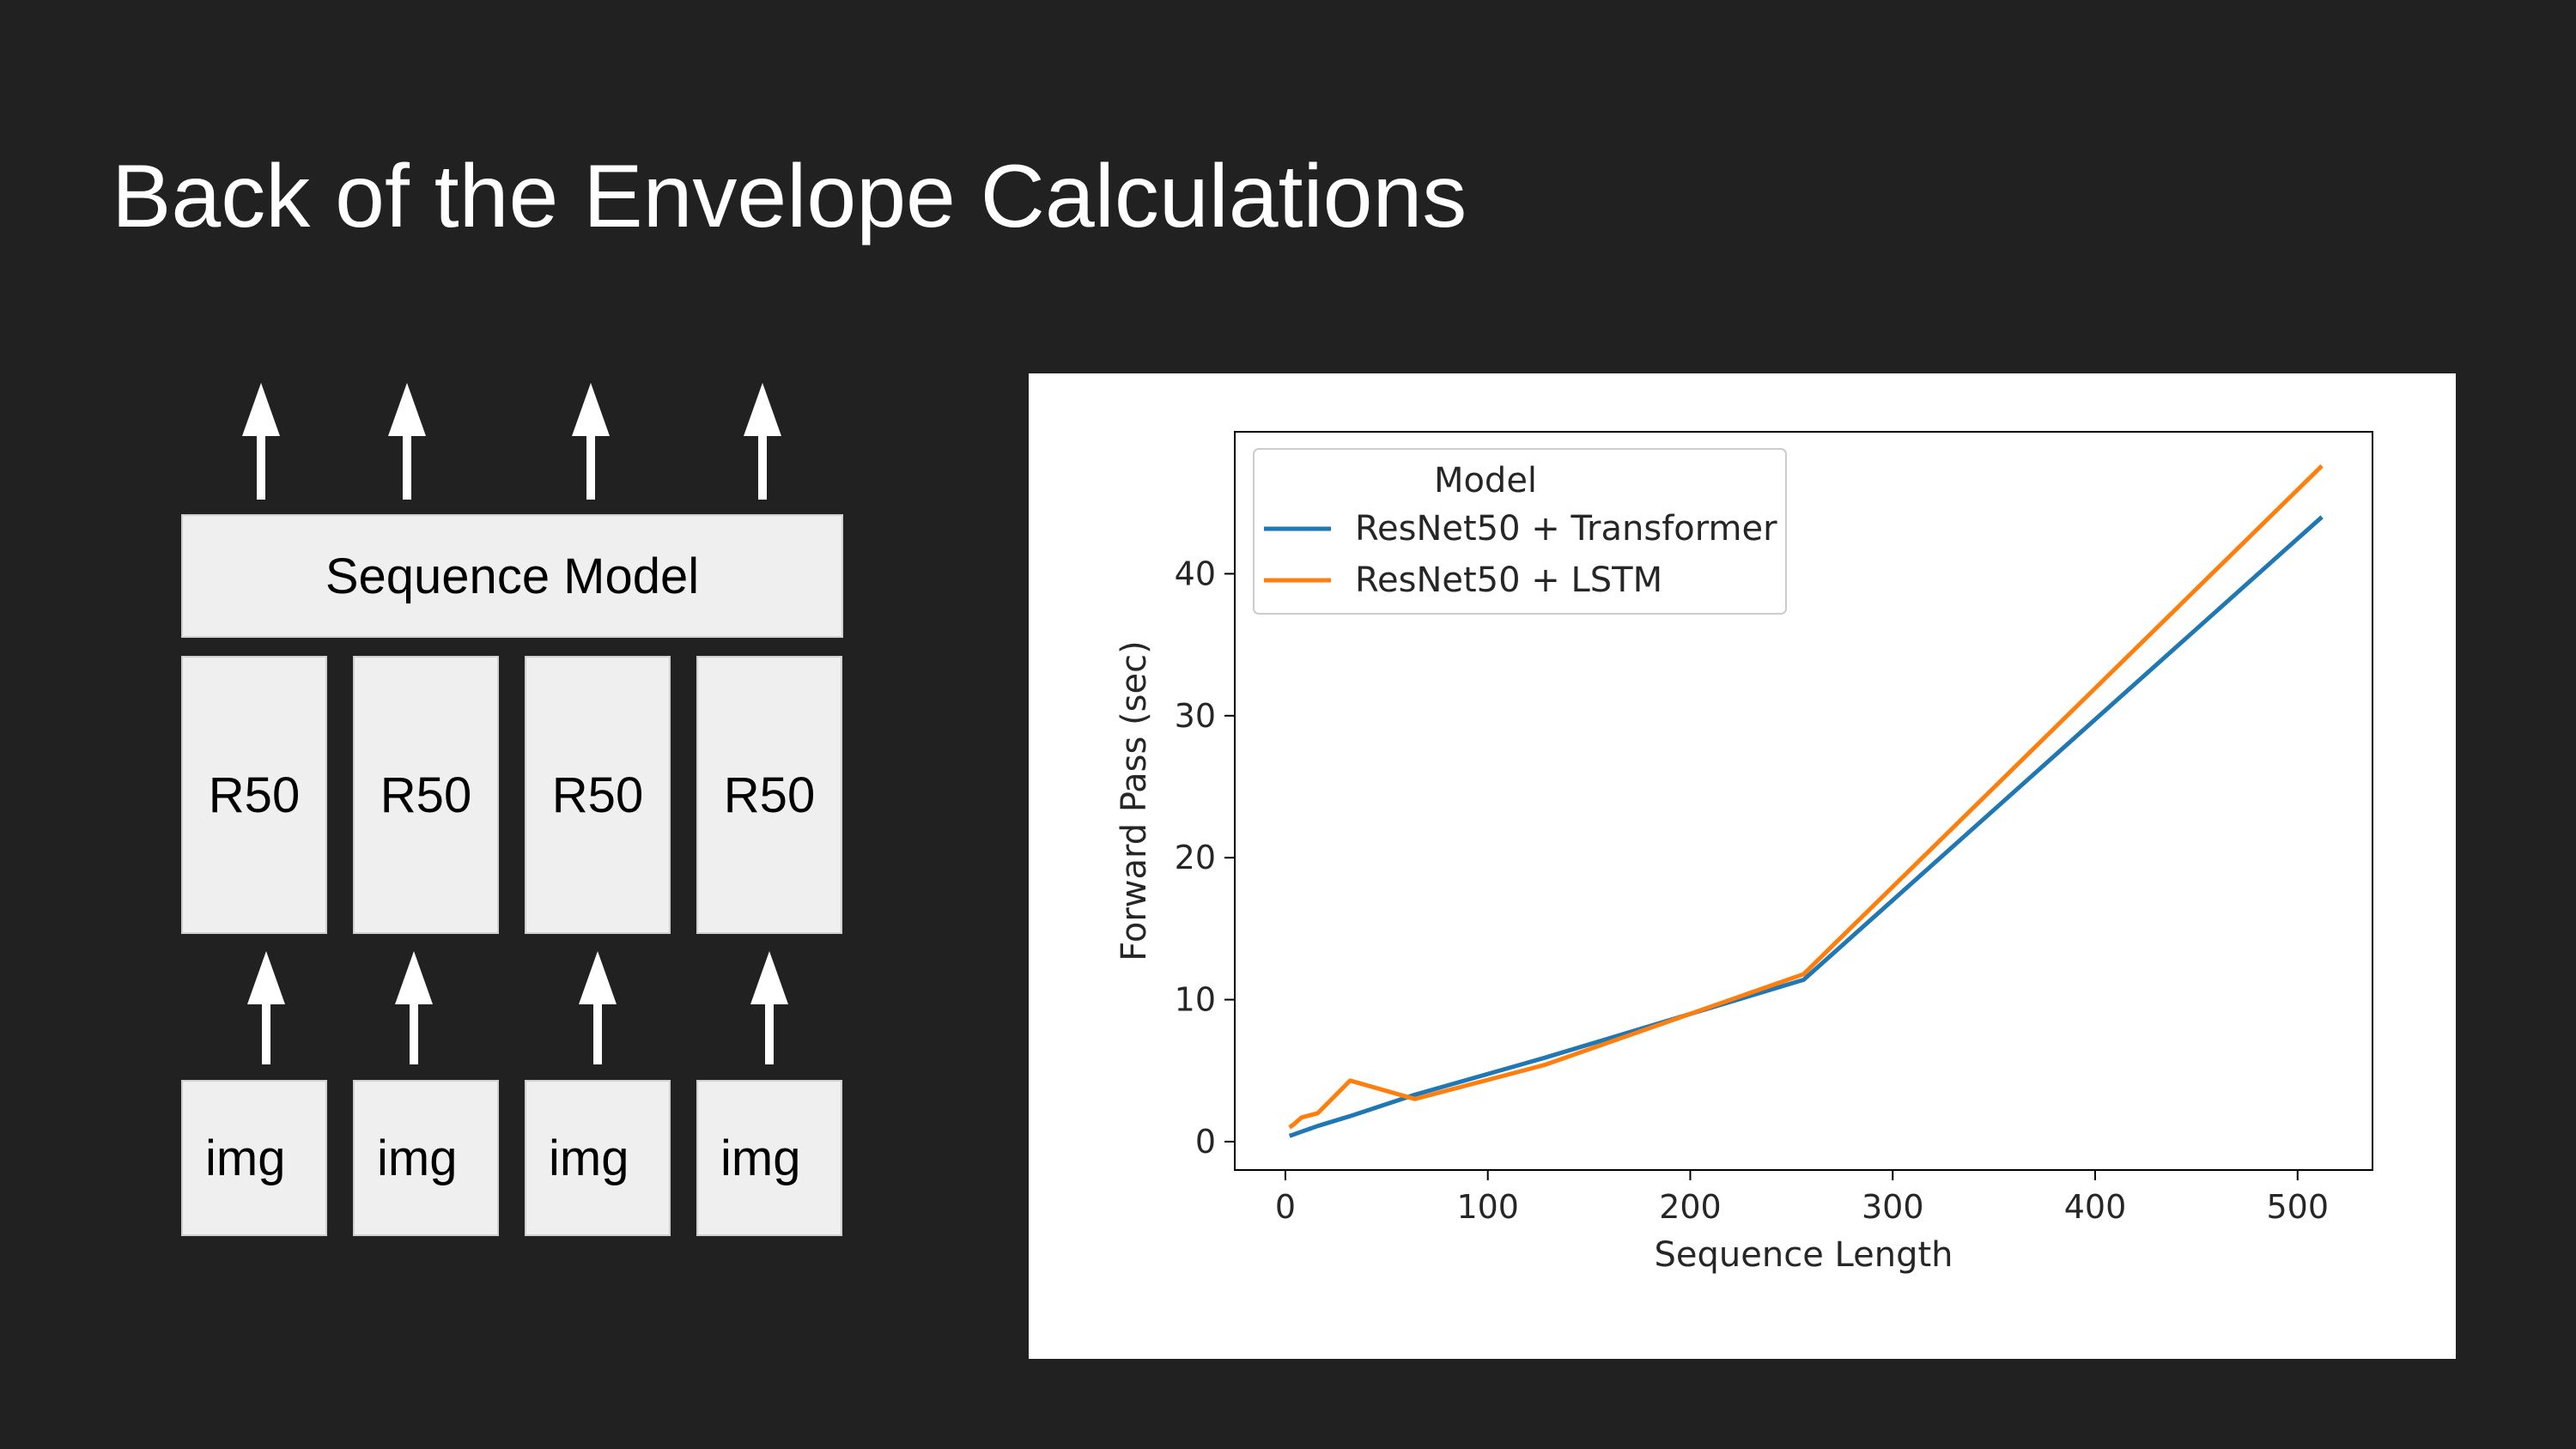  I want to click on input-image-box-3: img, so click(598, 1158).